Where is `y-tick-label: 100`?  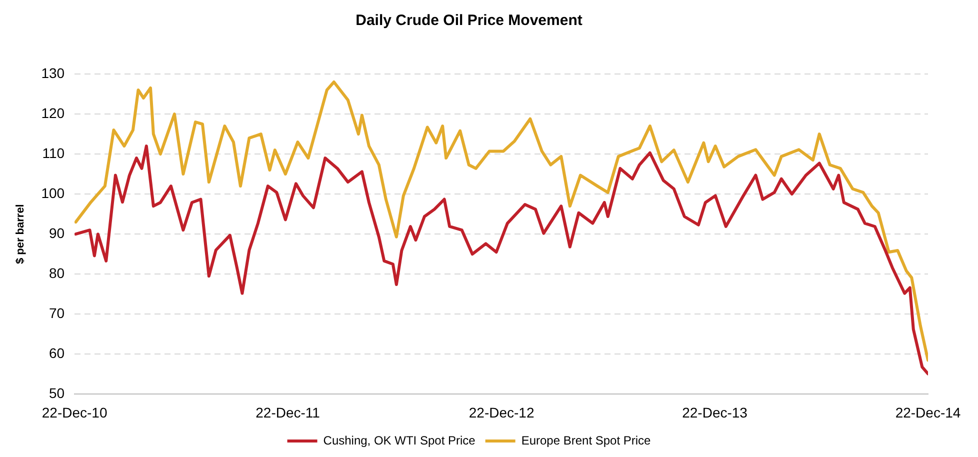 y-tick-label: 100 is located at coordinates (53, 192).